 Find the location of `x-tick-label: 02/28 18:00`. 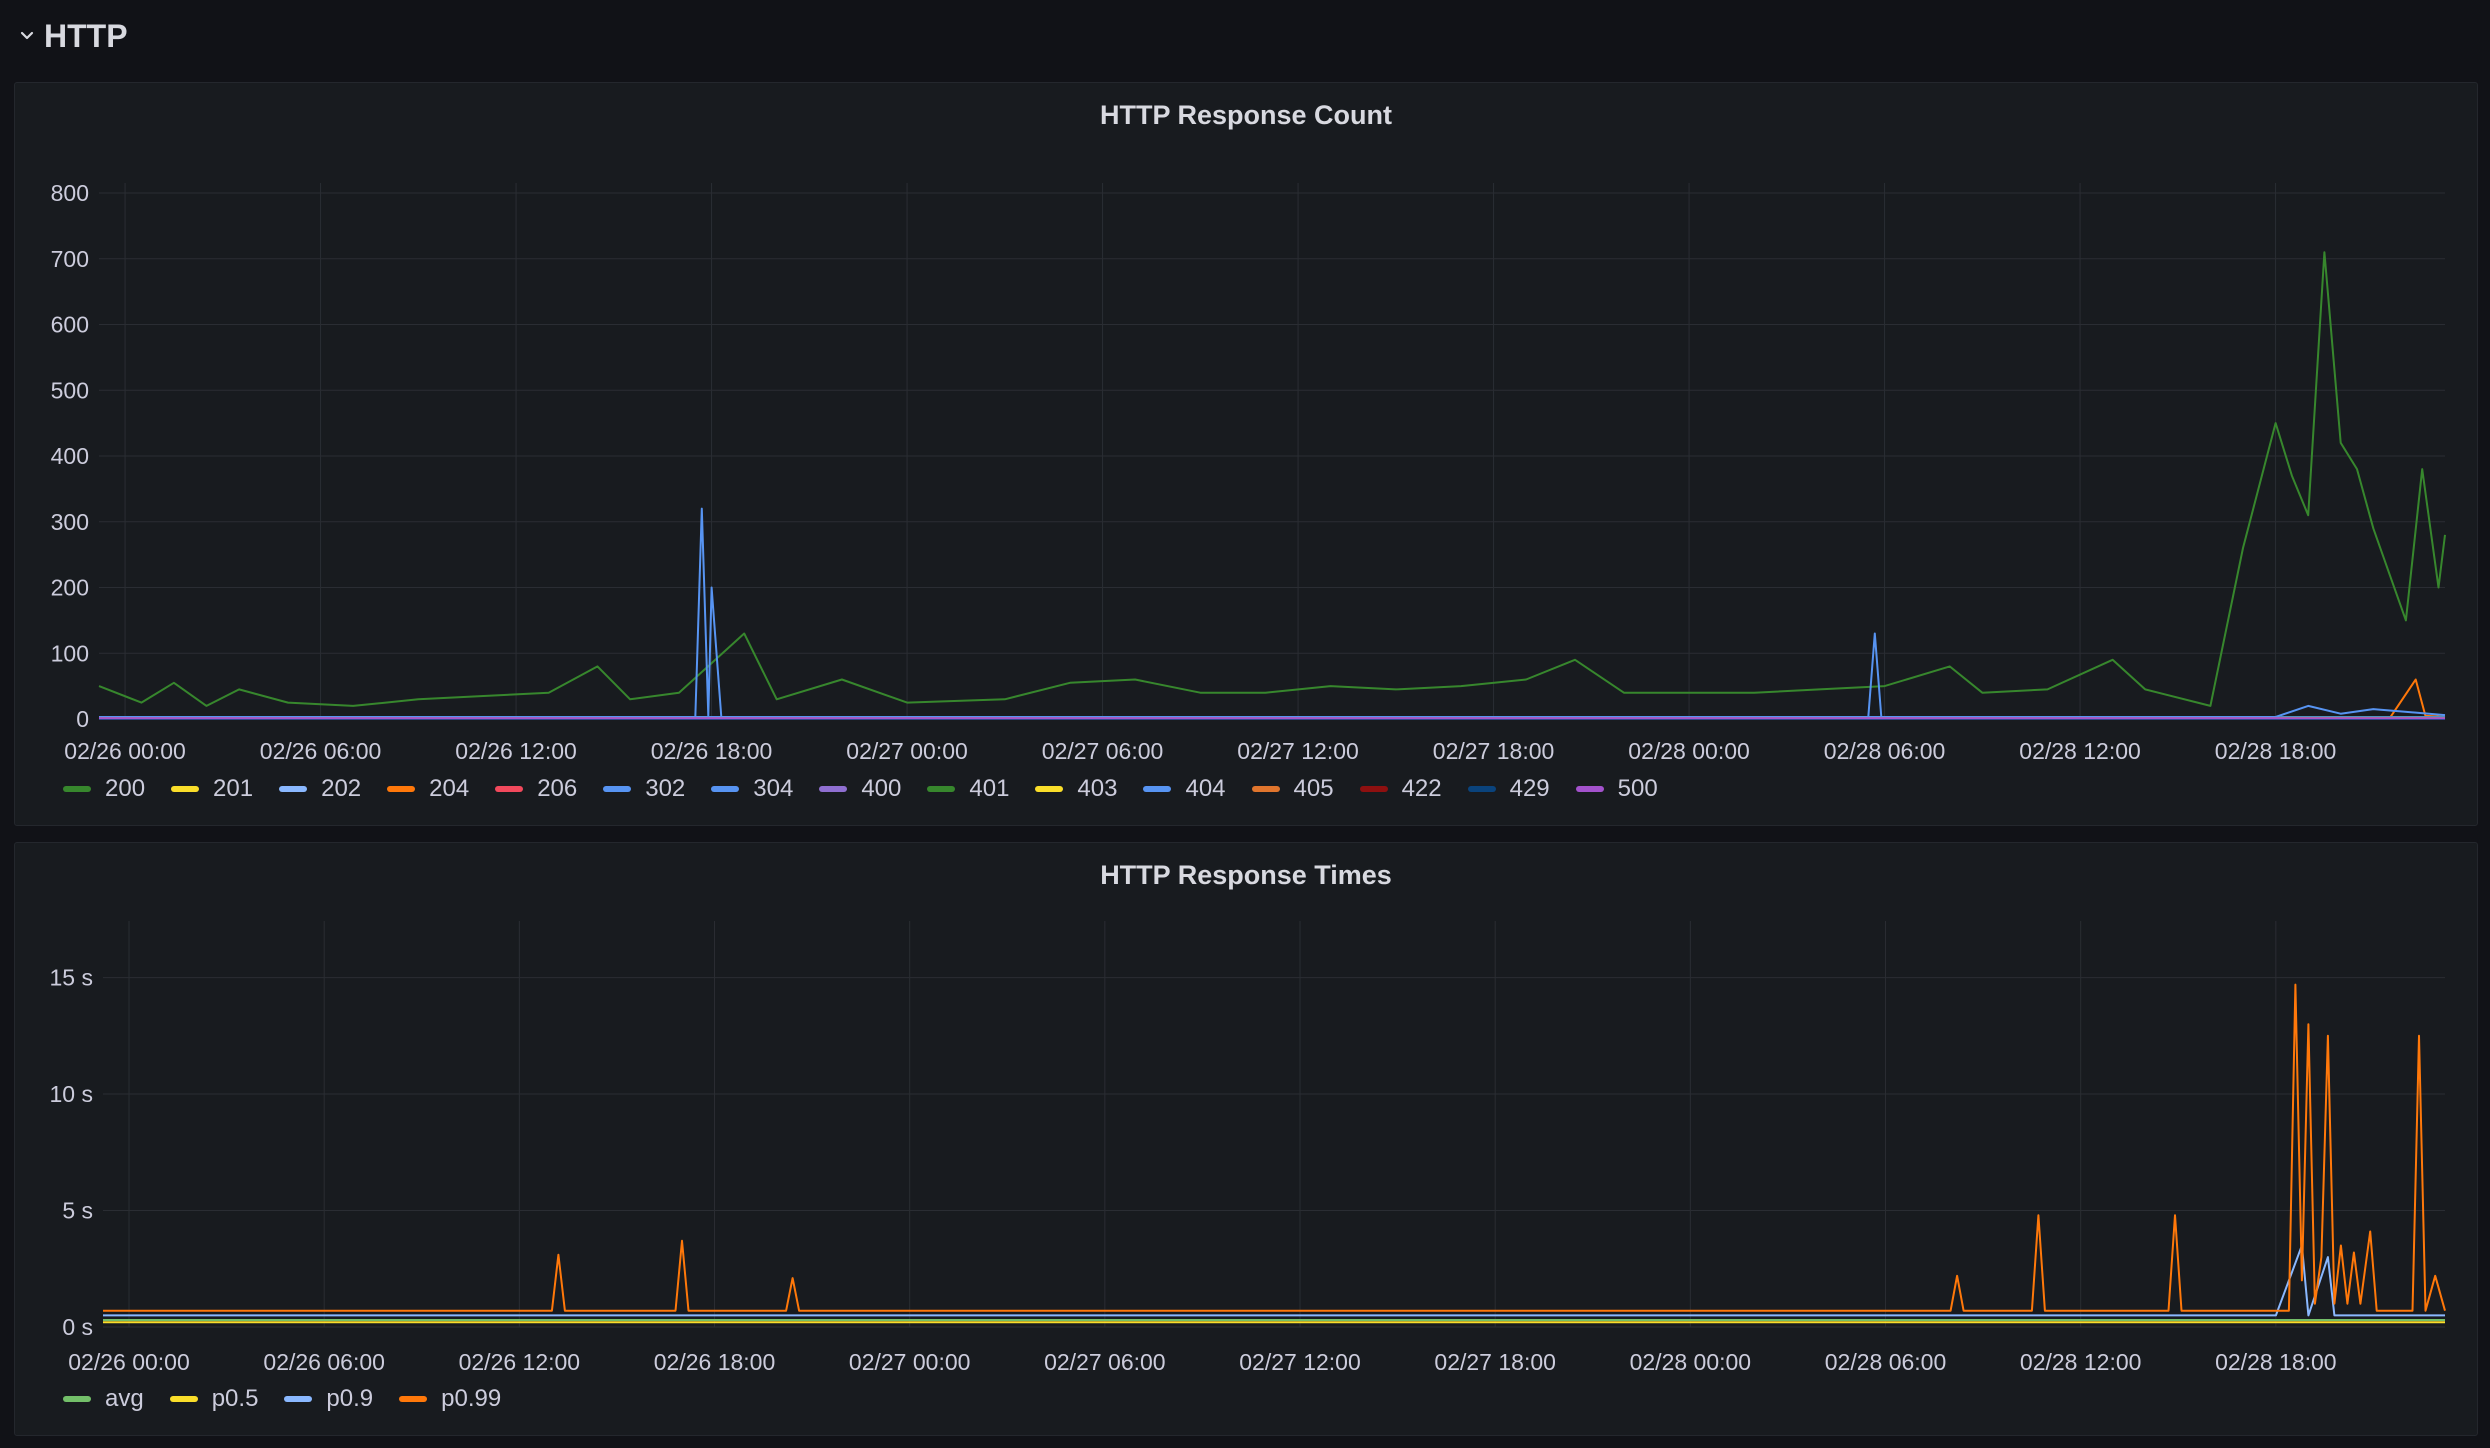

x-tick-label: 02/28 18:00 is located at coordinates (2276, 1362).